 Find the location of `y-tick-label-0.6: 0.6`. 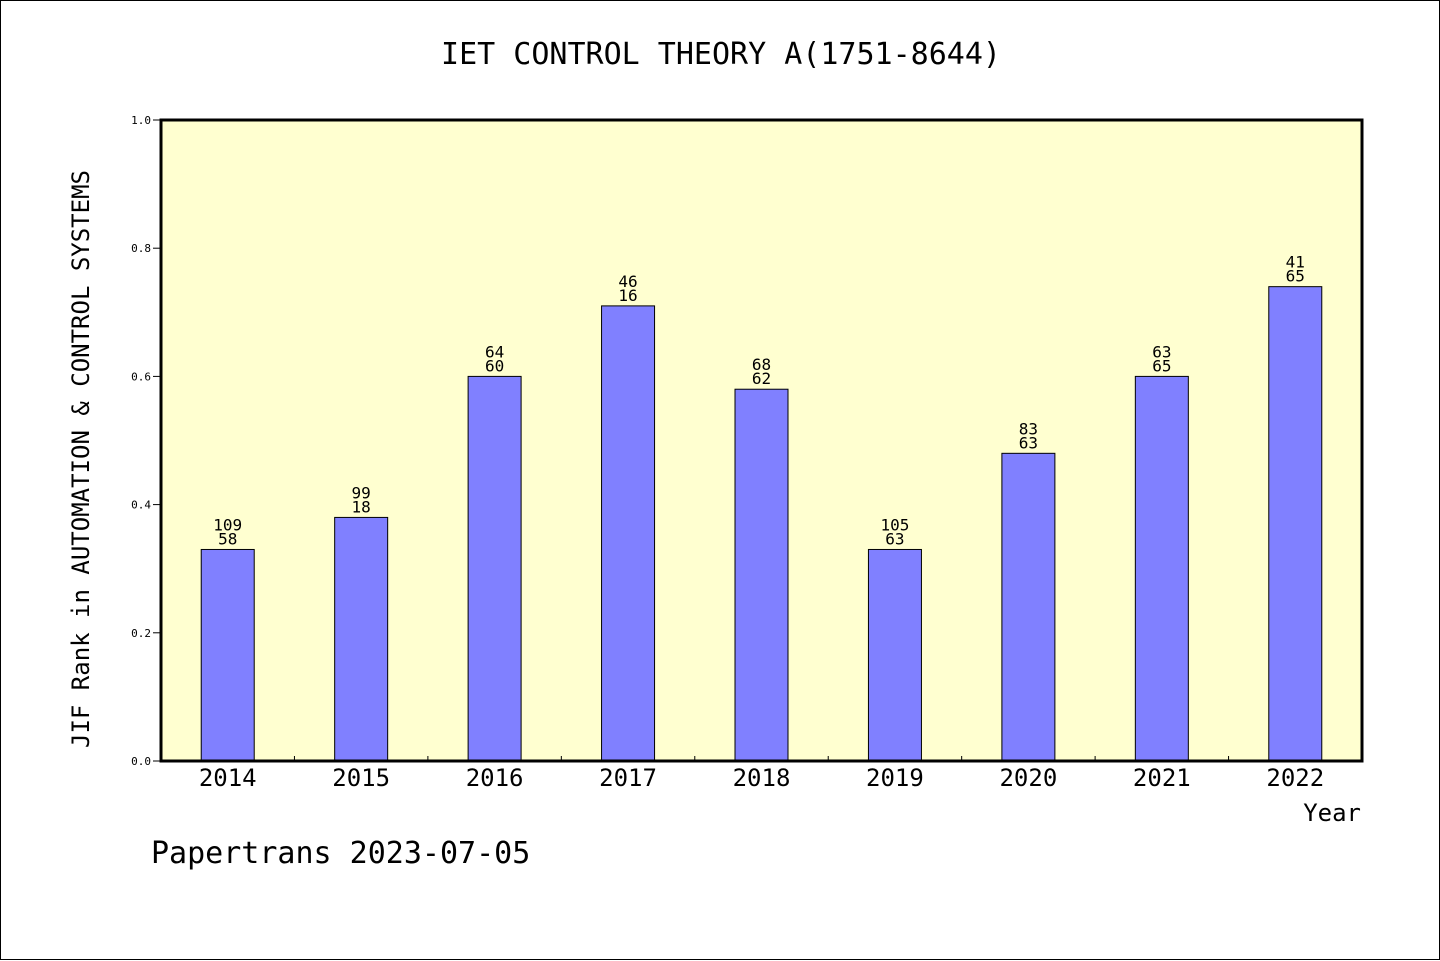

y-tick-label-0.6: 0.6 is located at coordinates (141, 376).